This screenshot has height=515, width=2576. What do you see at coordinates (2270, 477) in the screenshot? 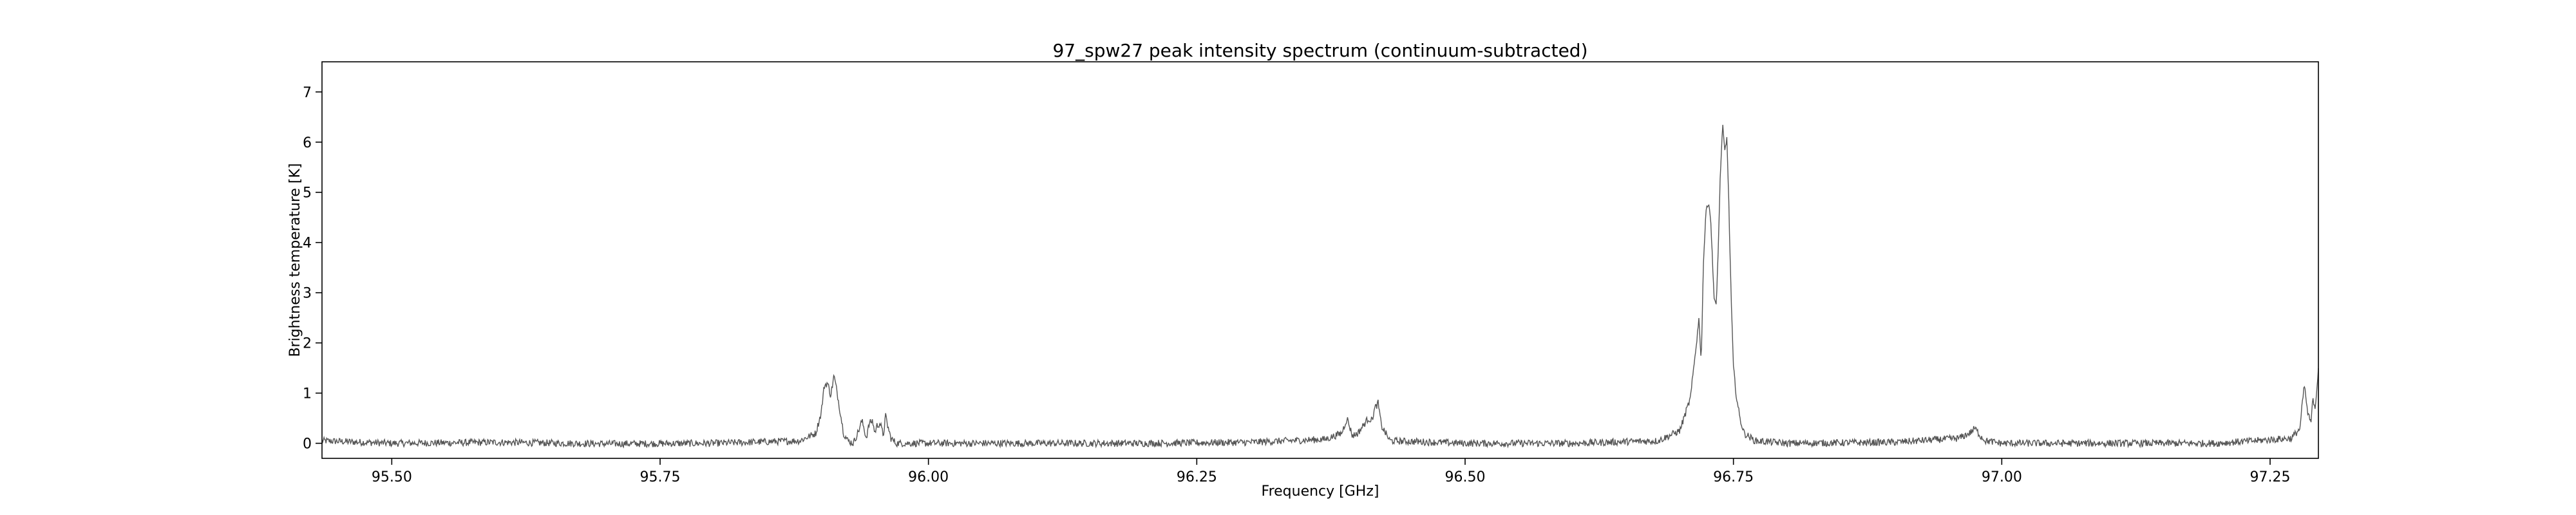
I see `x-tick-label: 97.25` at bounding box center [2270, 477].